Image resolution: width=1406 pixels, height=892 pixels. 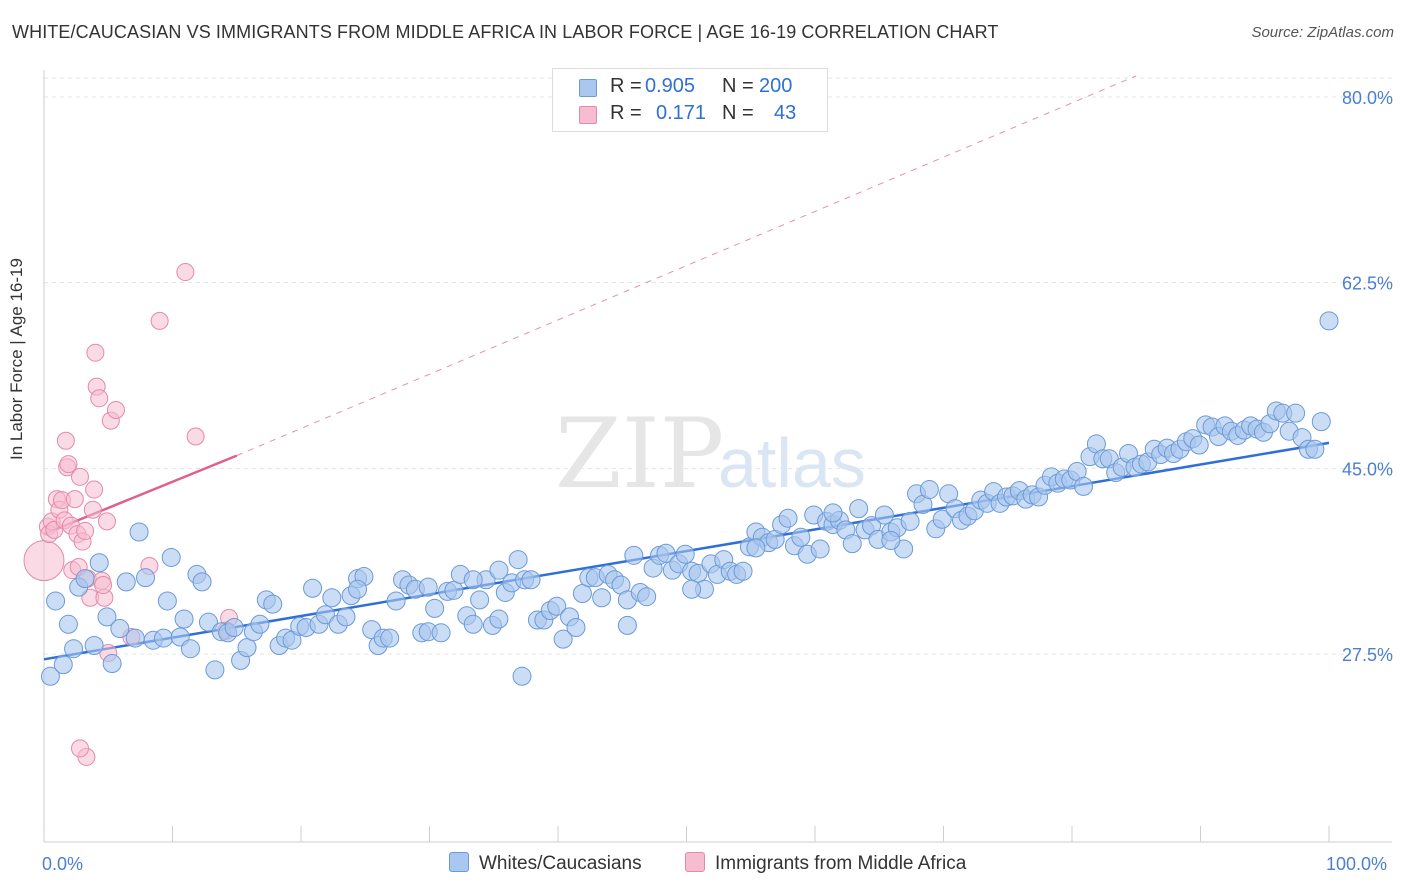 What do you see at coordinates (1356, 864) in the screenshot?
I see `x-tick-label-max: 100.0%` at bounding box center [1356, 864].